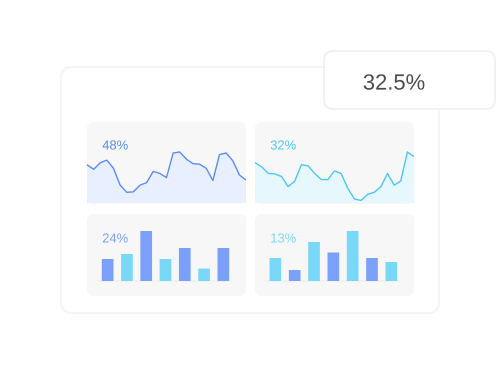 The width and height of the screenshot is (496, 380). I want to click on chart-title: 24%, so click(115, 238).